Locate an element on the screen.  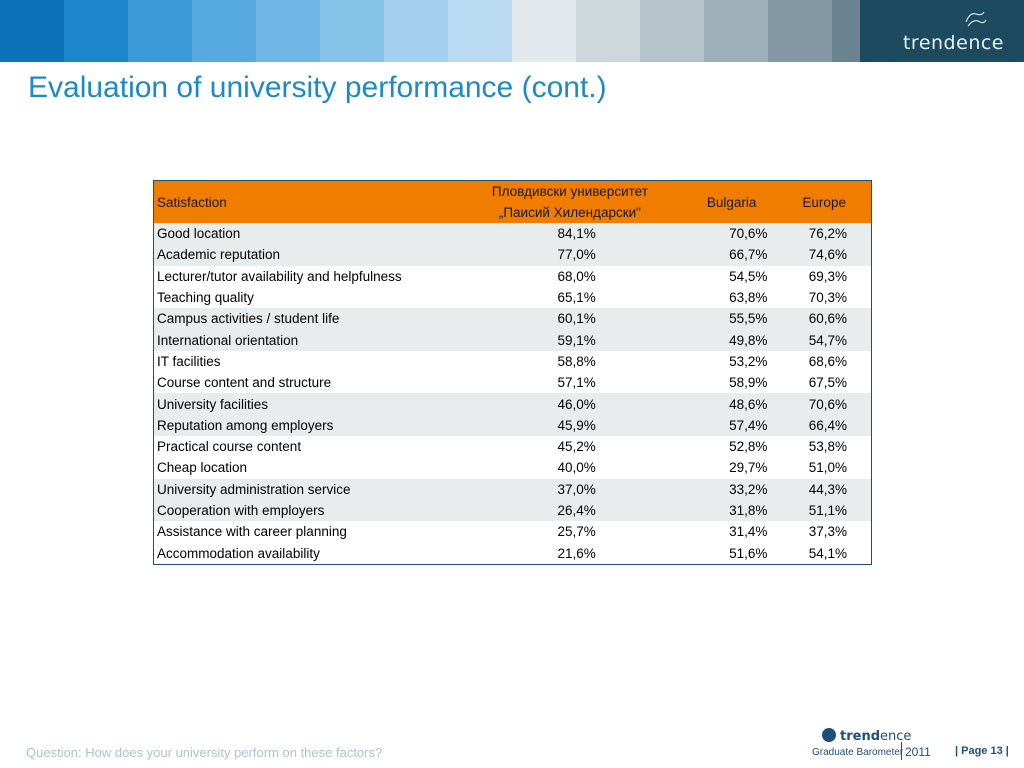
europe-value: 54,1% is located at coordinates (827, 553).